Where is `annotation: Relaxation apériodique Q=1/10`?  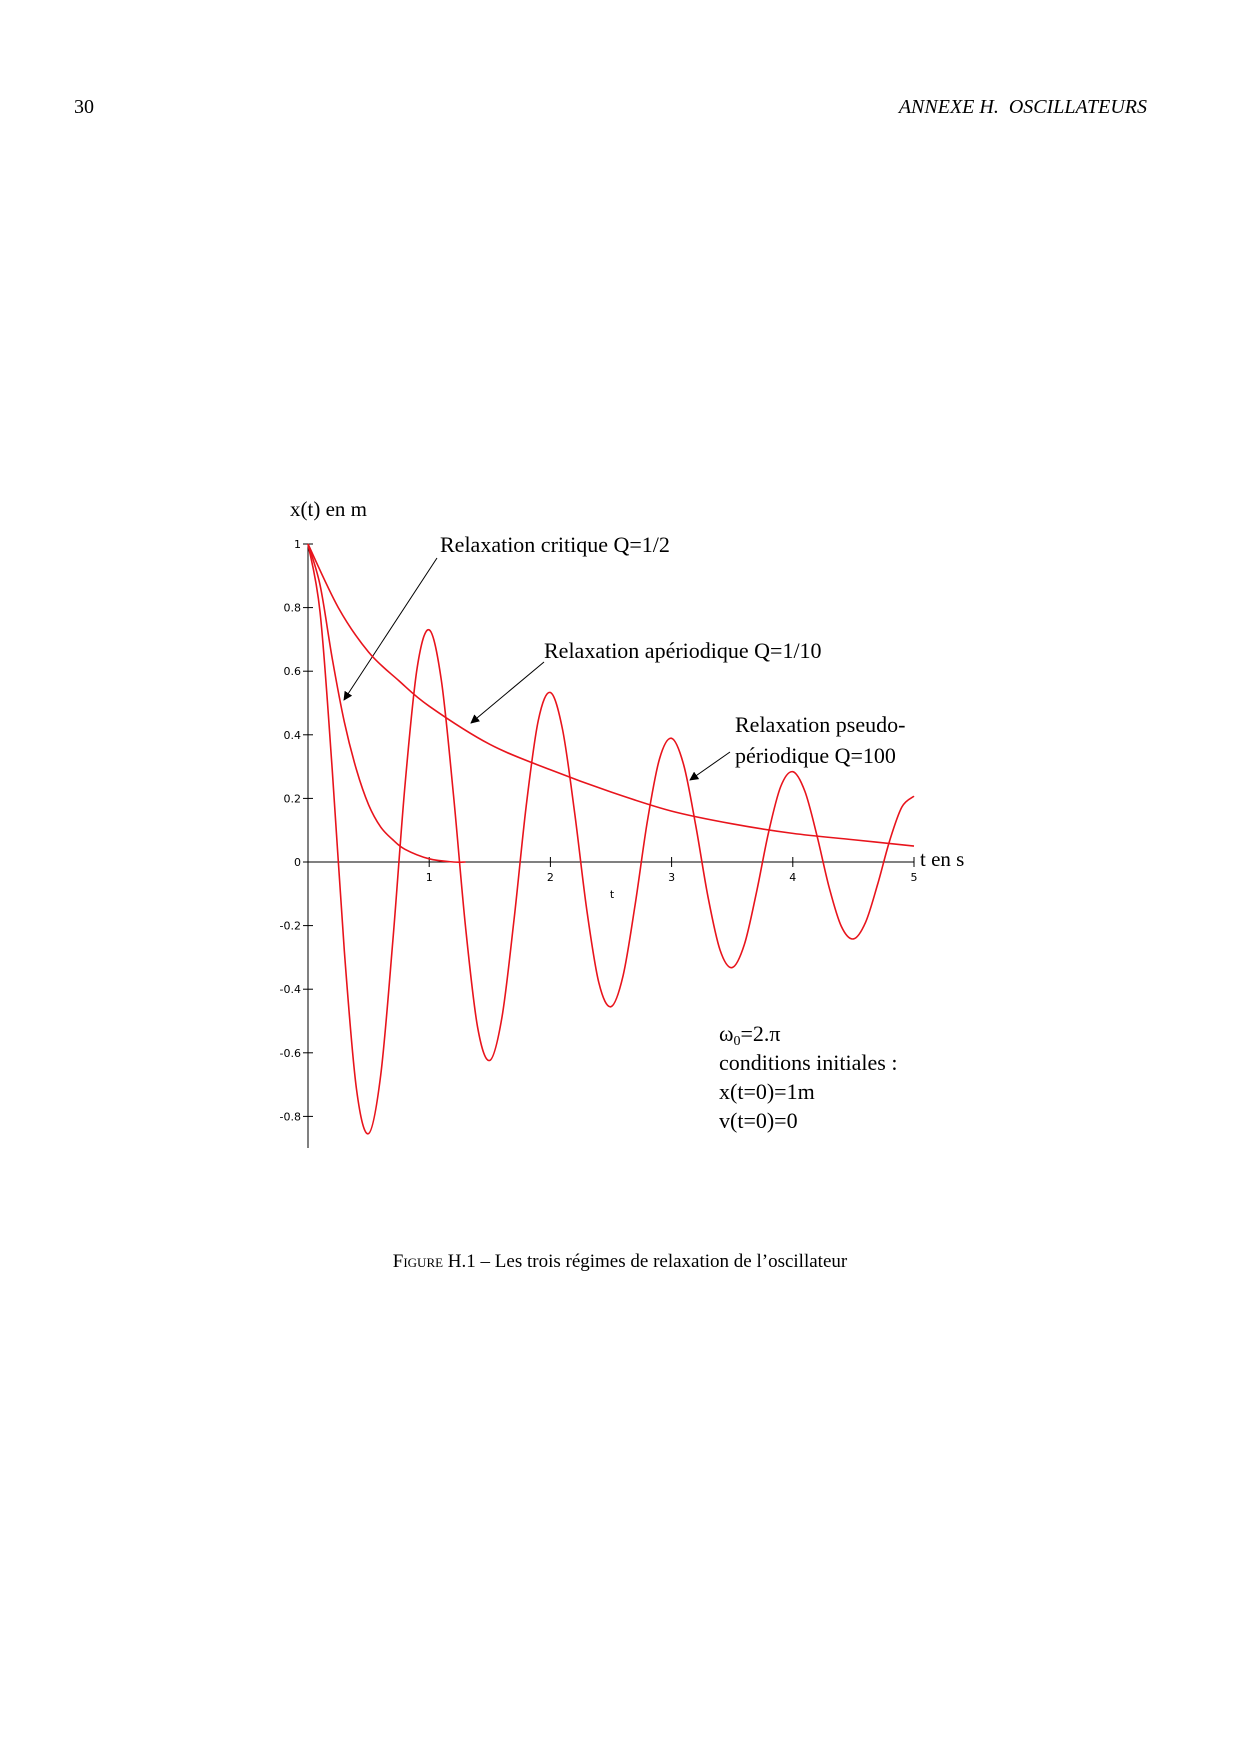
annotation: Relaxation apériodique Q=1/10 is located at coordinates (683, 650).